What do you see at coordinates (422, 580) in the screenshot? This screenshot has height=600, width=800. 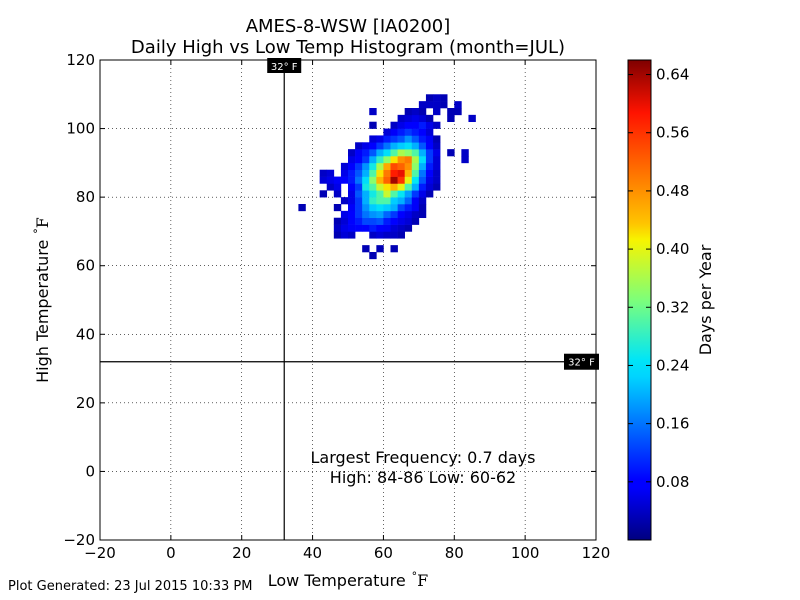 I see `x-axis-unit: F` at bounding box center [422, 580].